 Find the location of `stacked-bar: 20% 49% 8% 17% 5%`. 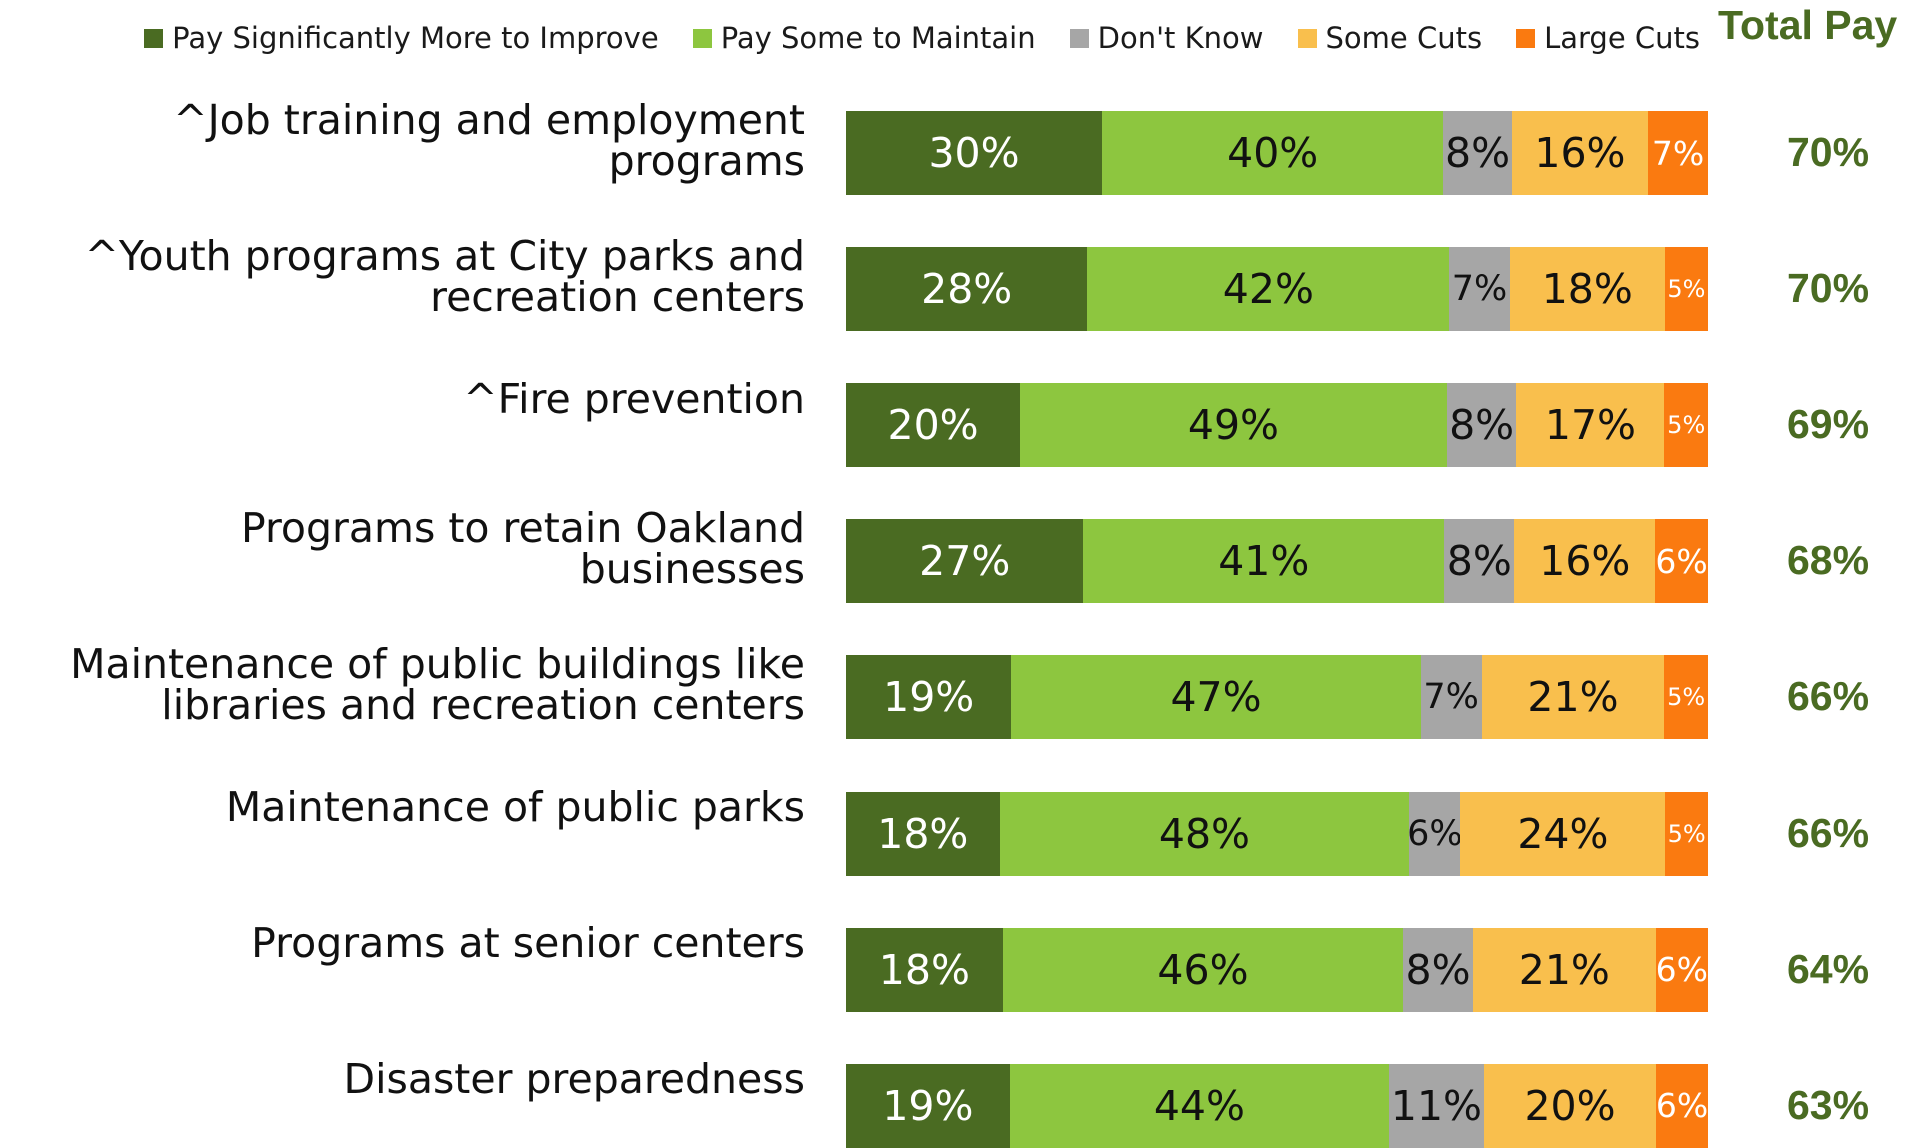

stacked-bar: 20% 49% 8% 17% 5% is located at coordinates (1277, 425).